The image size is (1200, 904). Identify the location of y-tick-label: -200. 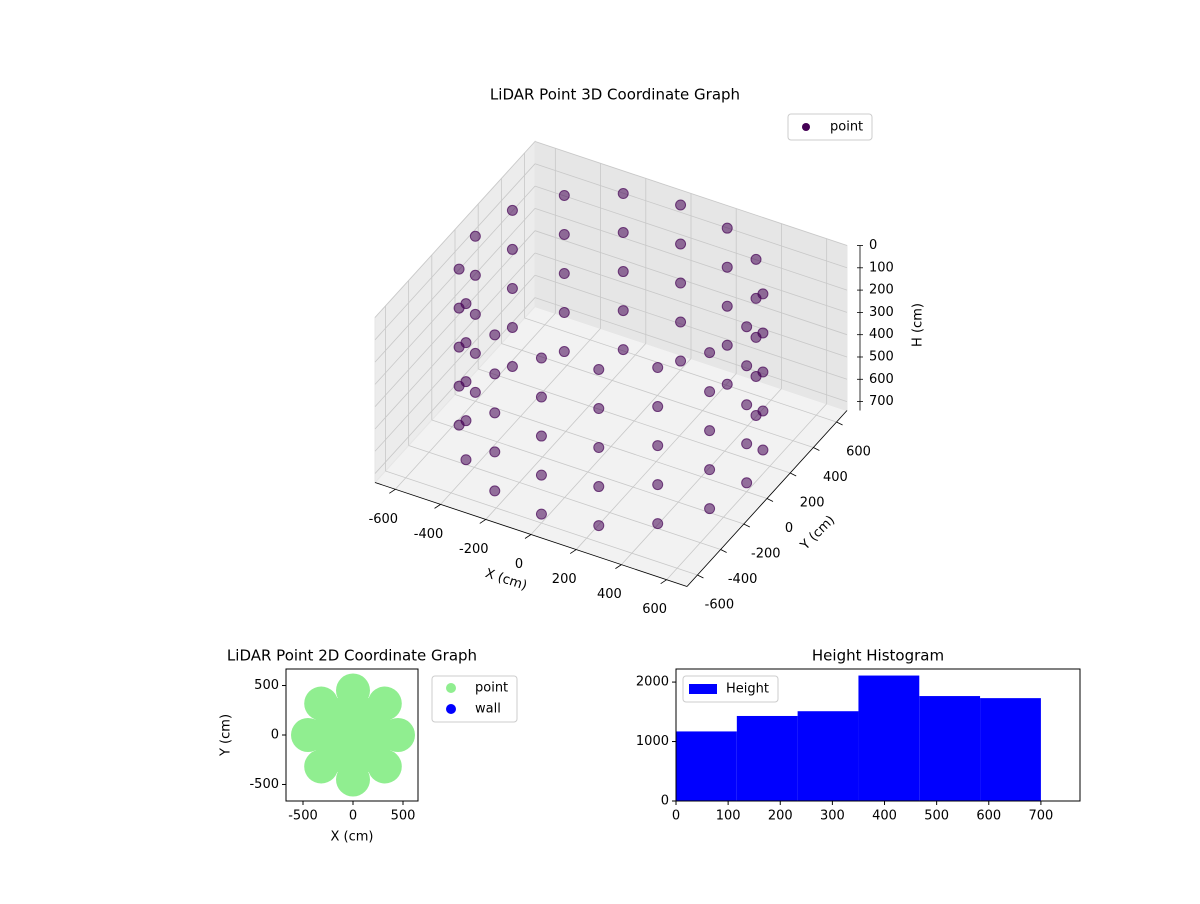
(766, 554).